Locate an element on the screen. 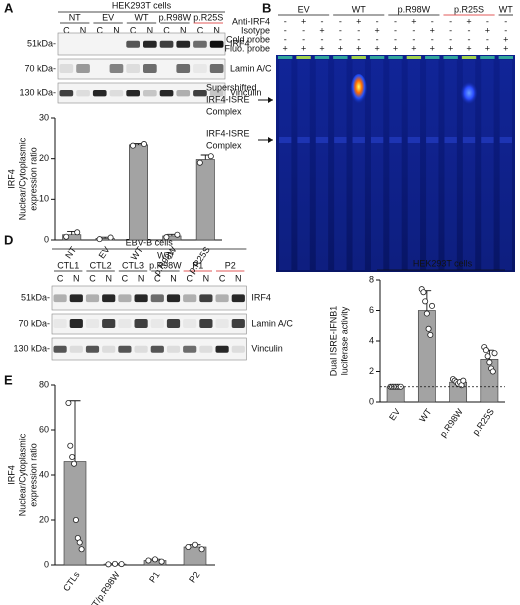 This screenshot has height=605, width=520. mw-marker: 51kDa- is located at coordinates (35, 297).